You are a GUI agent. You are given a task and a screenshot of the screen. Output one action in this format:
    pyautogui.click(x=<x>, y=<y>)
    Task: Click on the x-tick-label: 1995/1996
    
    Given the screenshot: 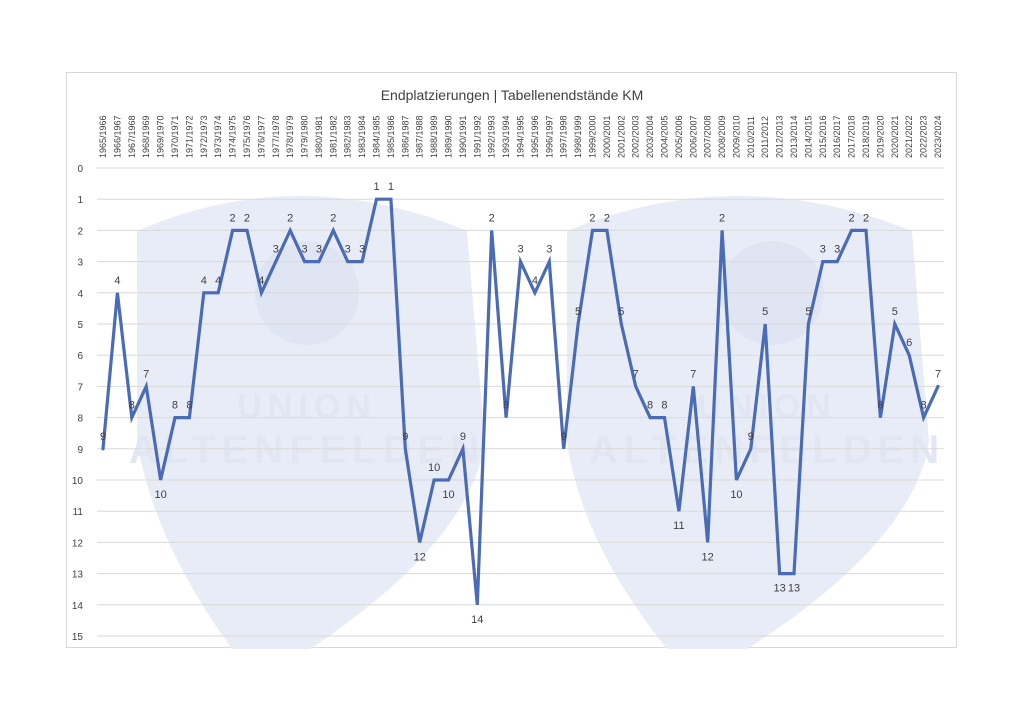 What is the action you would take?
    pyautogui.click(x=535, y=136)
    